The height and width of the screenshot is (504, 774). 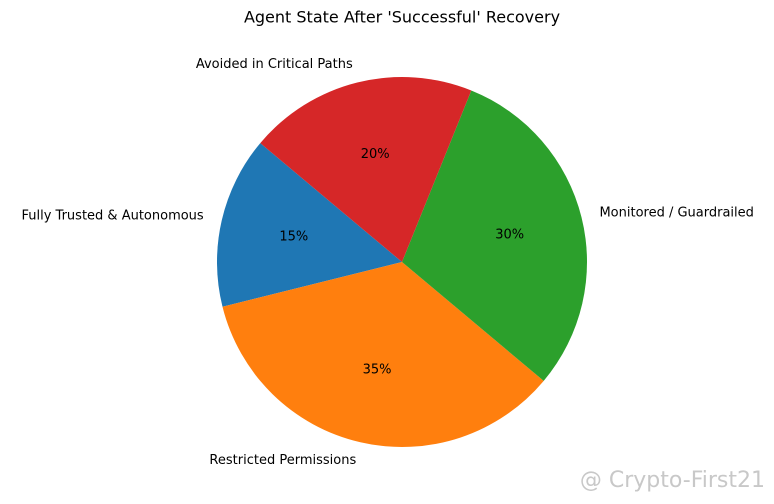 What do you see at coordinates (377, 370) in the screenshot?
I see `percent-label: 35%` at bounding box center [377, 370].